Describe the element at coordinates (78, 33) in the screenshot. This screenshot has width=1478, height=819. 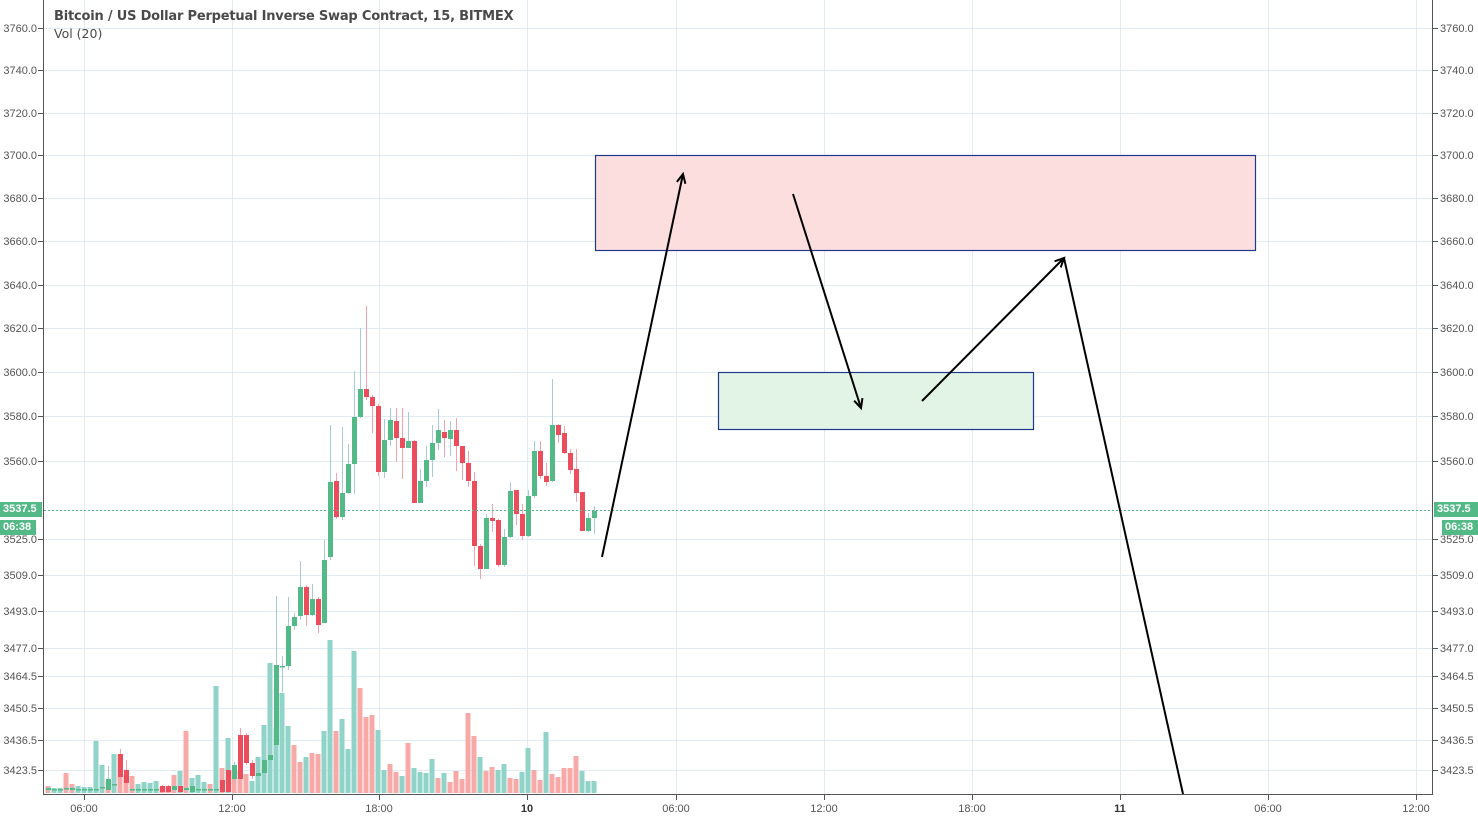
I see `volume-indicator-label: Vol (20)` at that location.